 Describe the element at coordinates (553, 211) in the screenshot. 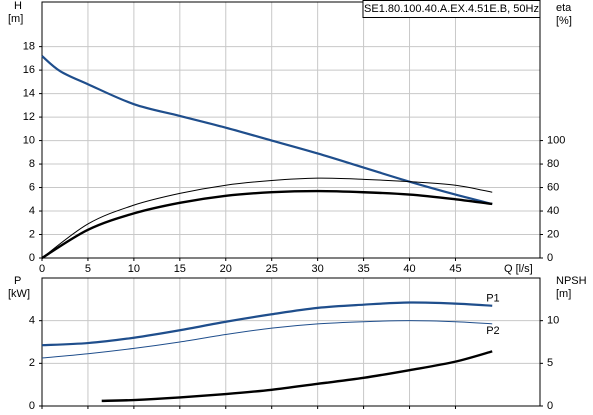

I see `y2-tick-label: 40` at that location.